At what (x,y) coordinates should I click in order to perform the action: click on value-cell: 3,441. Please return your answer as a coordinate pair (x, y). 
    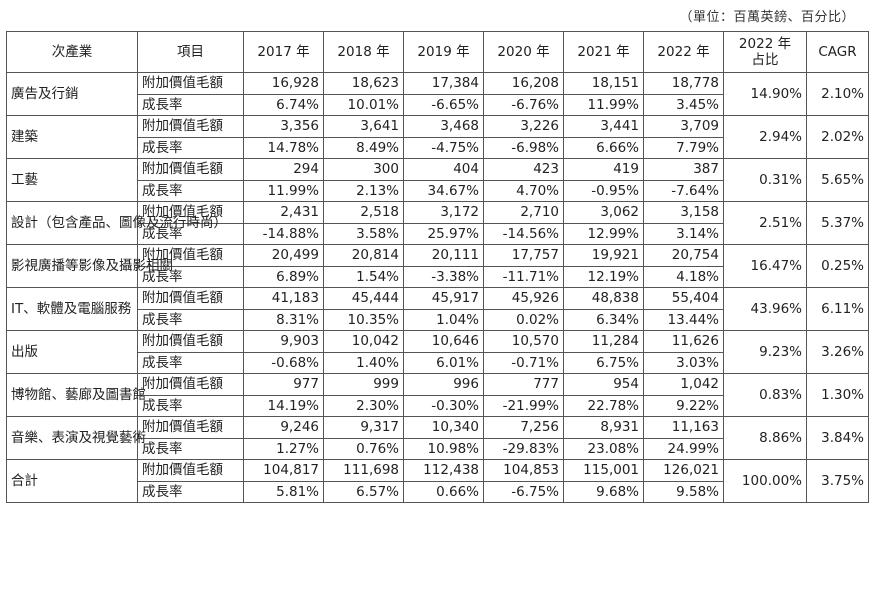
    Looking at the image, I should click on (603, 126).